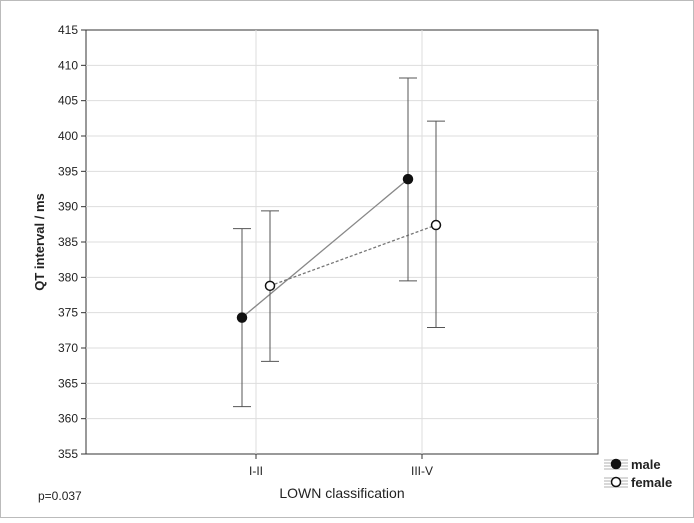 The width and height of the screenshot is (694, 523). What do you see at coordinates (68, 207) in the screenshot?
I see `y-tick-label: 390` at bounding box center [68, 207].